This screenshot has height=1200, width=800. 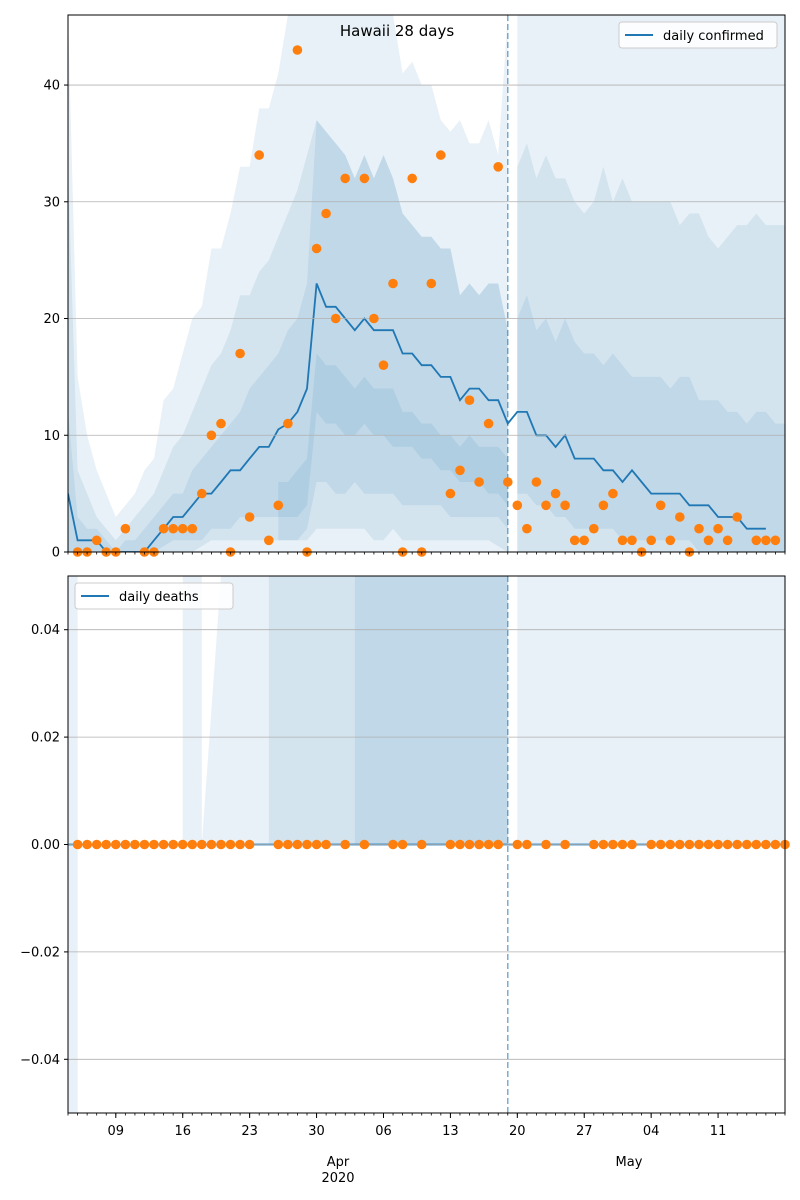 I want to click on legend: daily deaths, so click(x=154, y=596).